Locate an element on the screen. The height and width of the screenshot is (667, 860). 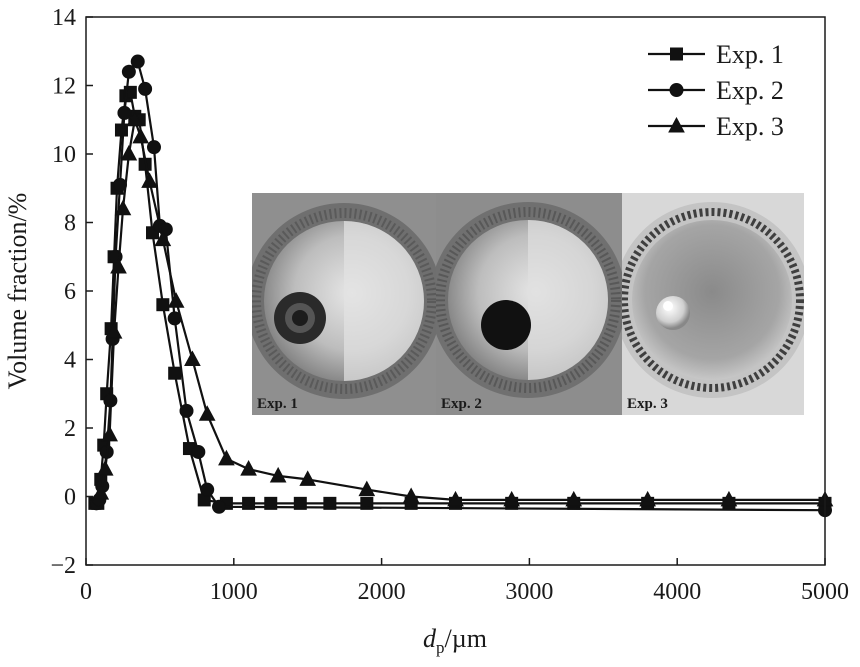
x-tick-label-3: 3000 is located at coordinates (529, 592).